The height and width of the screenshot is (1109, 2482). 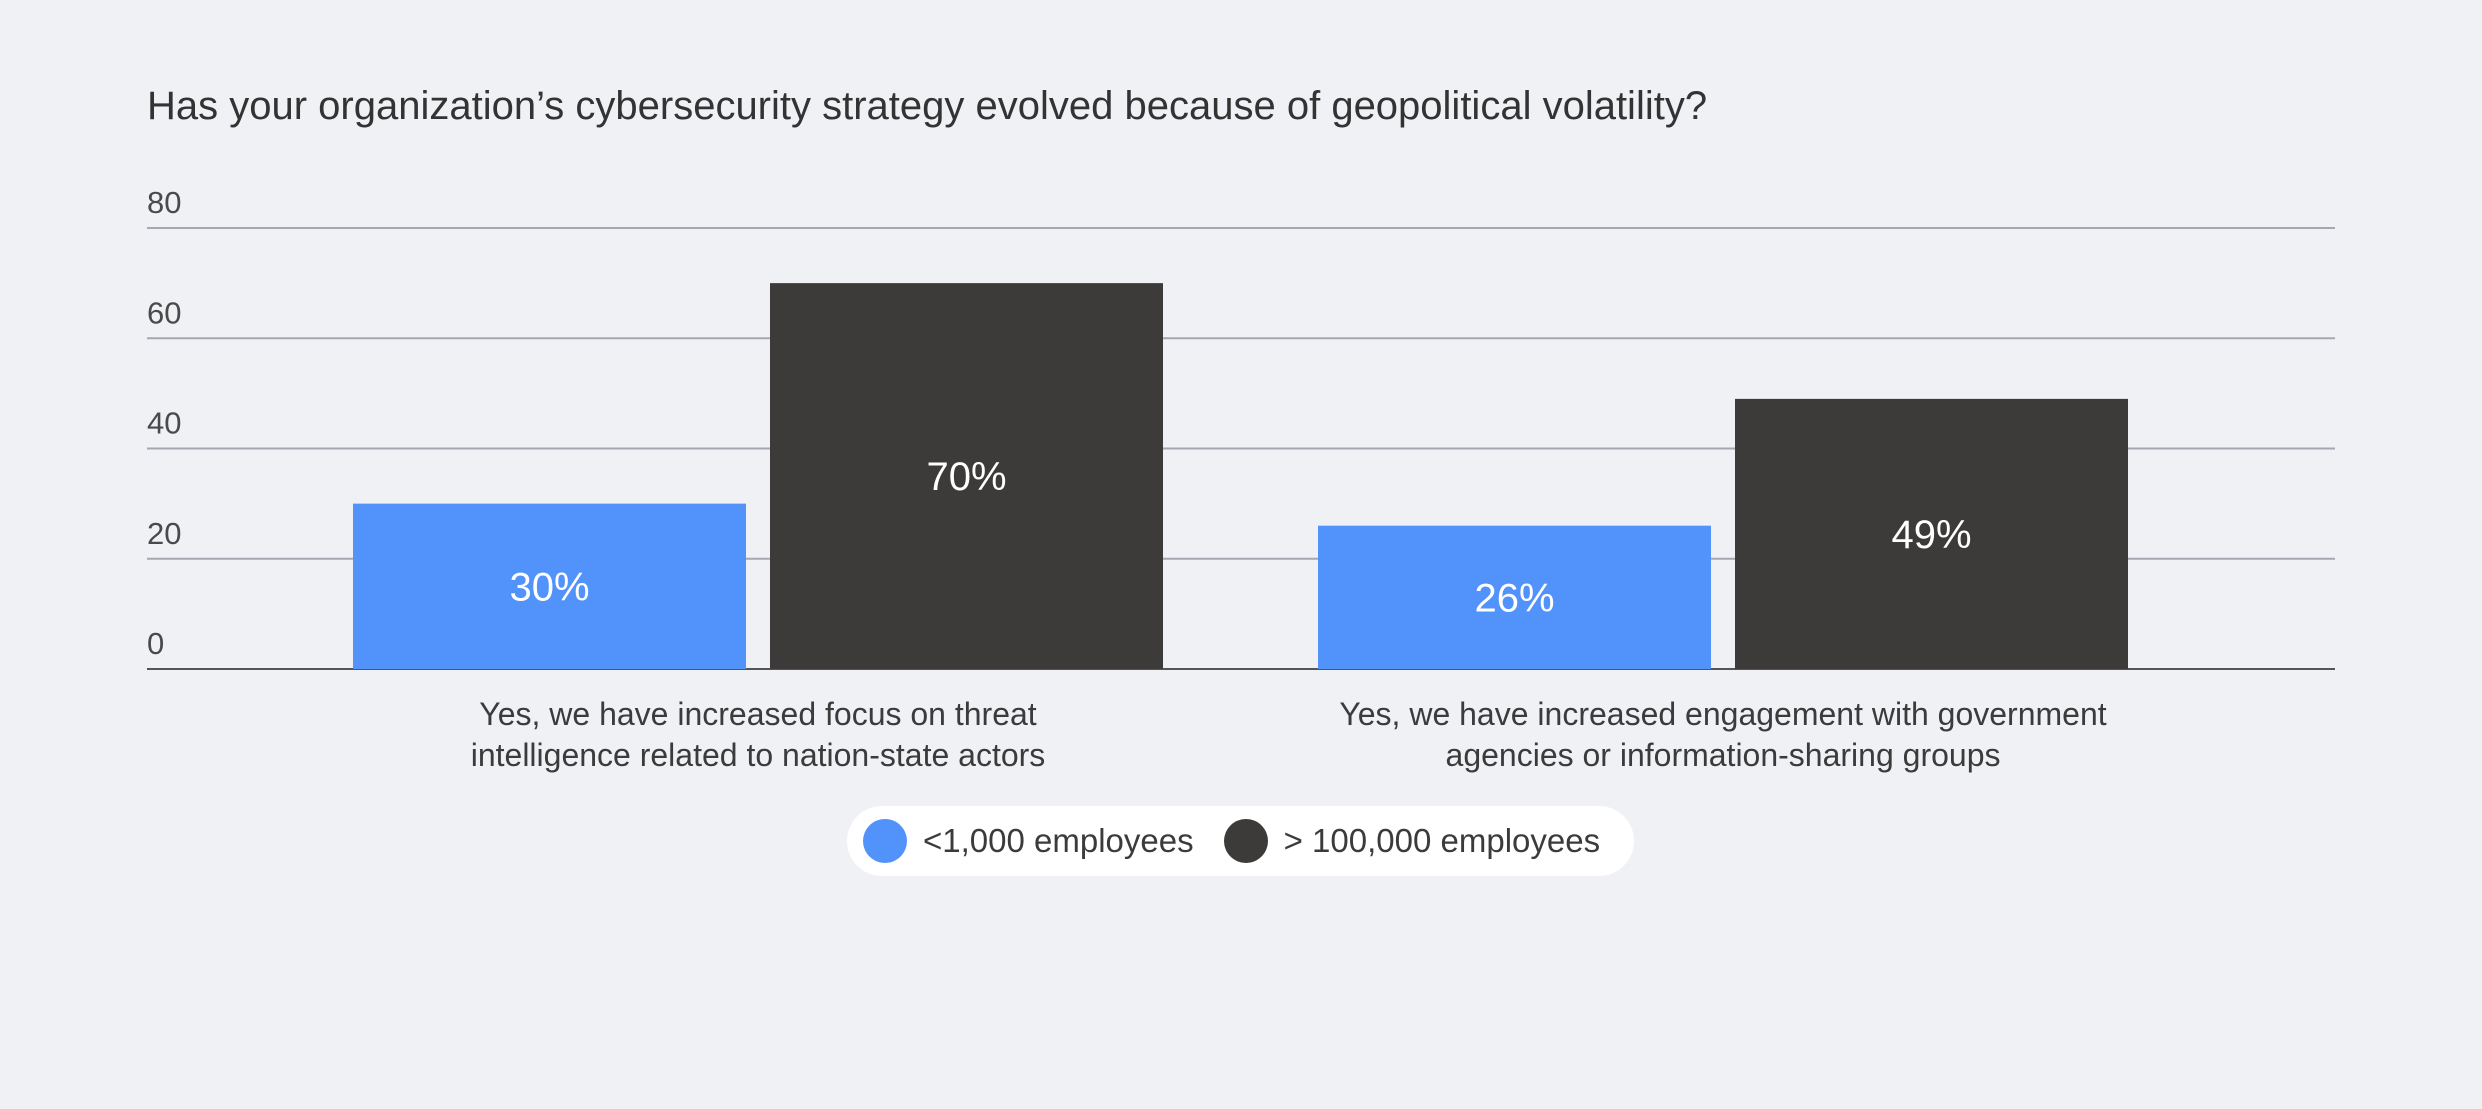 What do you see at coordinates (885, 841) in the screenshot?
I see `legend-swatch-small-org` at bounding box center [885, 841].